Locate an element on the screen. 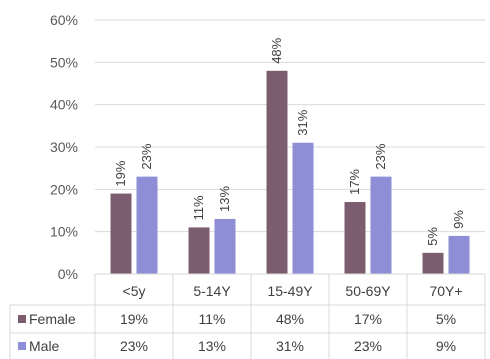 This screenshot has height=359, width=490. category-label: <5y is located at coordinates (134, 291).